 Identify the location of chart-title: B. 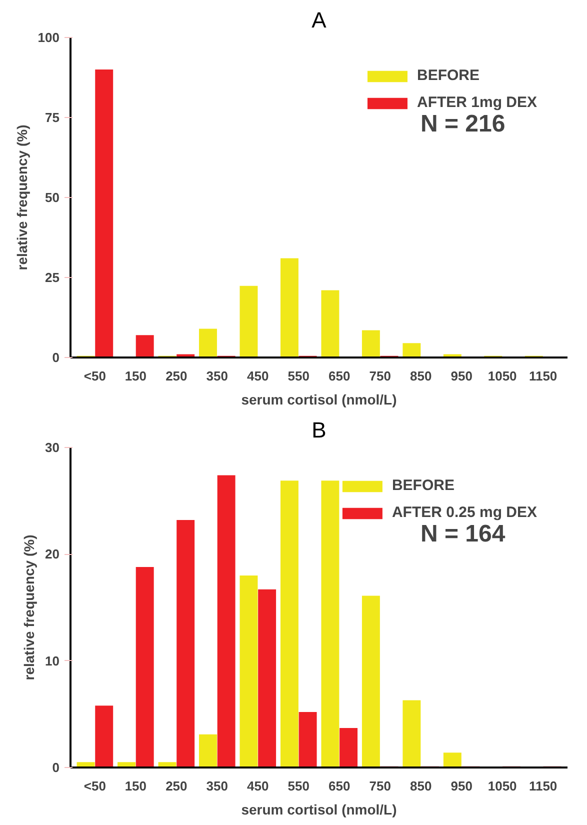
(319, 430).